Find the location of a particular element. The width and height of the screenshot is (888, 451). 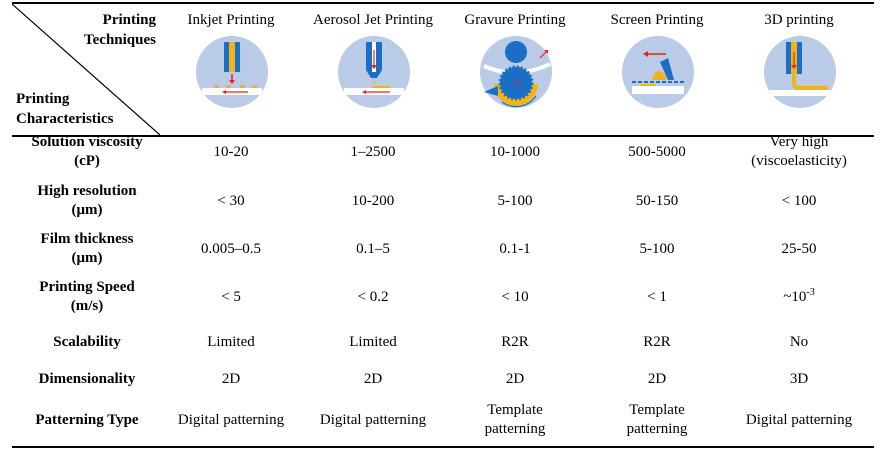

cell-text: 3D is located at coordinates (799, 378).